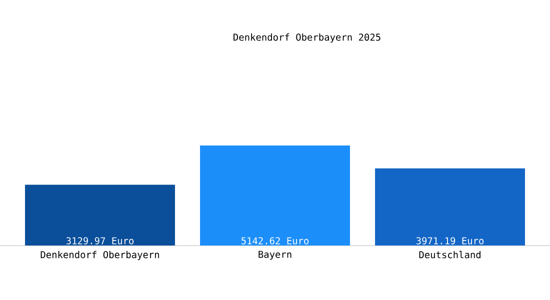 The width and height of the screenshot is (550, 300). What do you see at coordinates (99, 255) in the screenshot?
I see `x-tick-label: Denkendorf Oberbayern` at bounding box center [99, 255].